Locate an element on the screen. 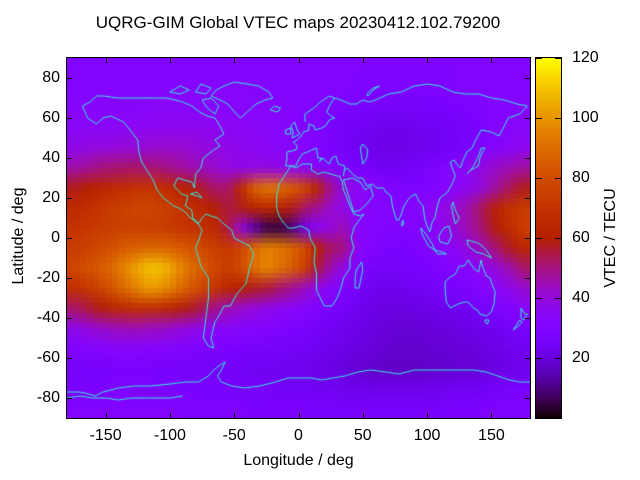 The height and width of the screenshot is (480, 640). x-tick-label: 50 is located at coordinates (362, 435).